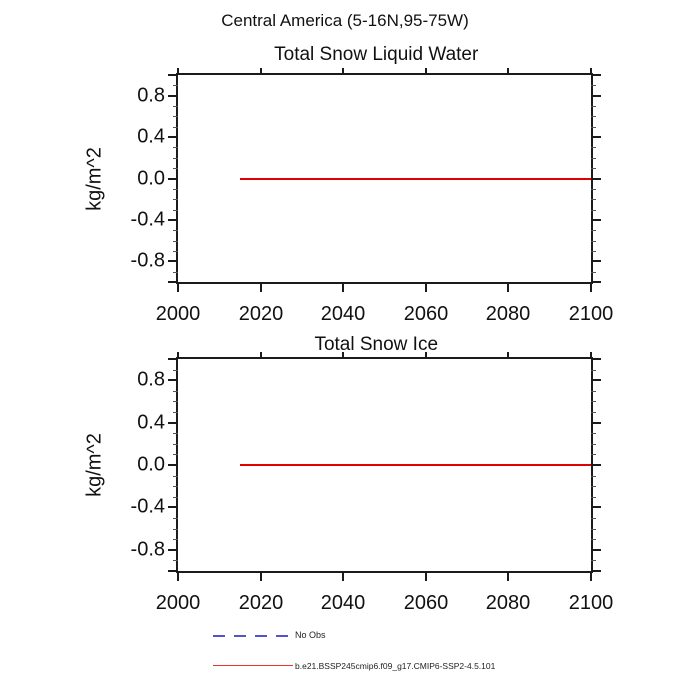 This screenshot has height=700, width=700. Describe the element at coordinates (251, 636) in the screenshot. I see `legend-key-dashed-line` at that location.